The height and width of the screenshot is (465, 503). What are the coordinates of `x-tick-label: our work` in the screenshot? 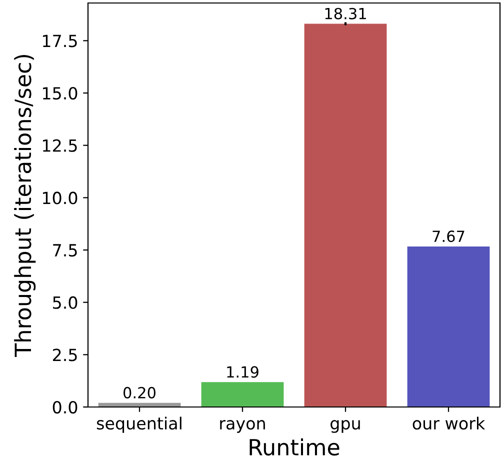 It's located at (449, 423).